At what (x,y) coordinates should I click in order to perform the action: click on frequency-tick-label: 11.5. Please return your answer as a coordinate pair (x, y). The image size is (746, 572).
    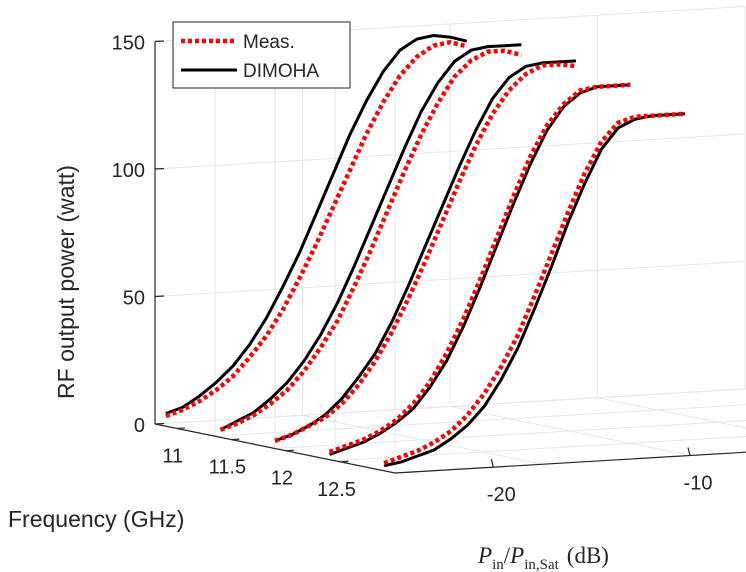
    Looking at the image, I should click on (227, 468).